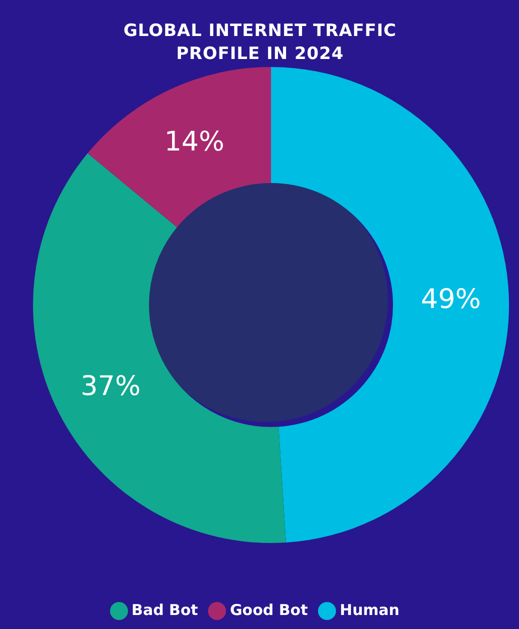  I want to click on chart-title: GLOBAL INTERNET TRAFFIC PROFILE IN 2024, so click(260, 43).